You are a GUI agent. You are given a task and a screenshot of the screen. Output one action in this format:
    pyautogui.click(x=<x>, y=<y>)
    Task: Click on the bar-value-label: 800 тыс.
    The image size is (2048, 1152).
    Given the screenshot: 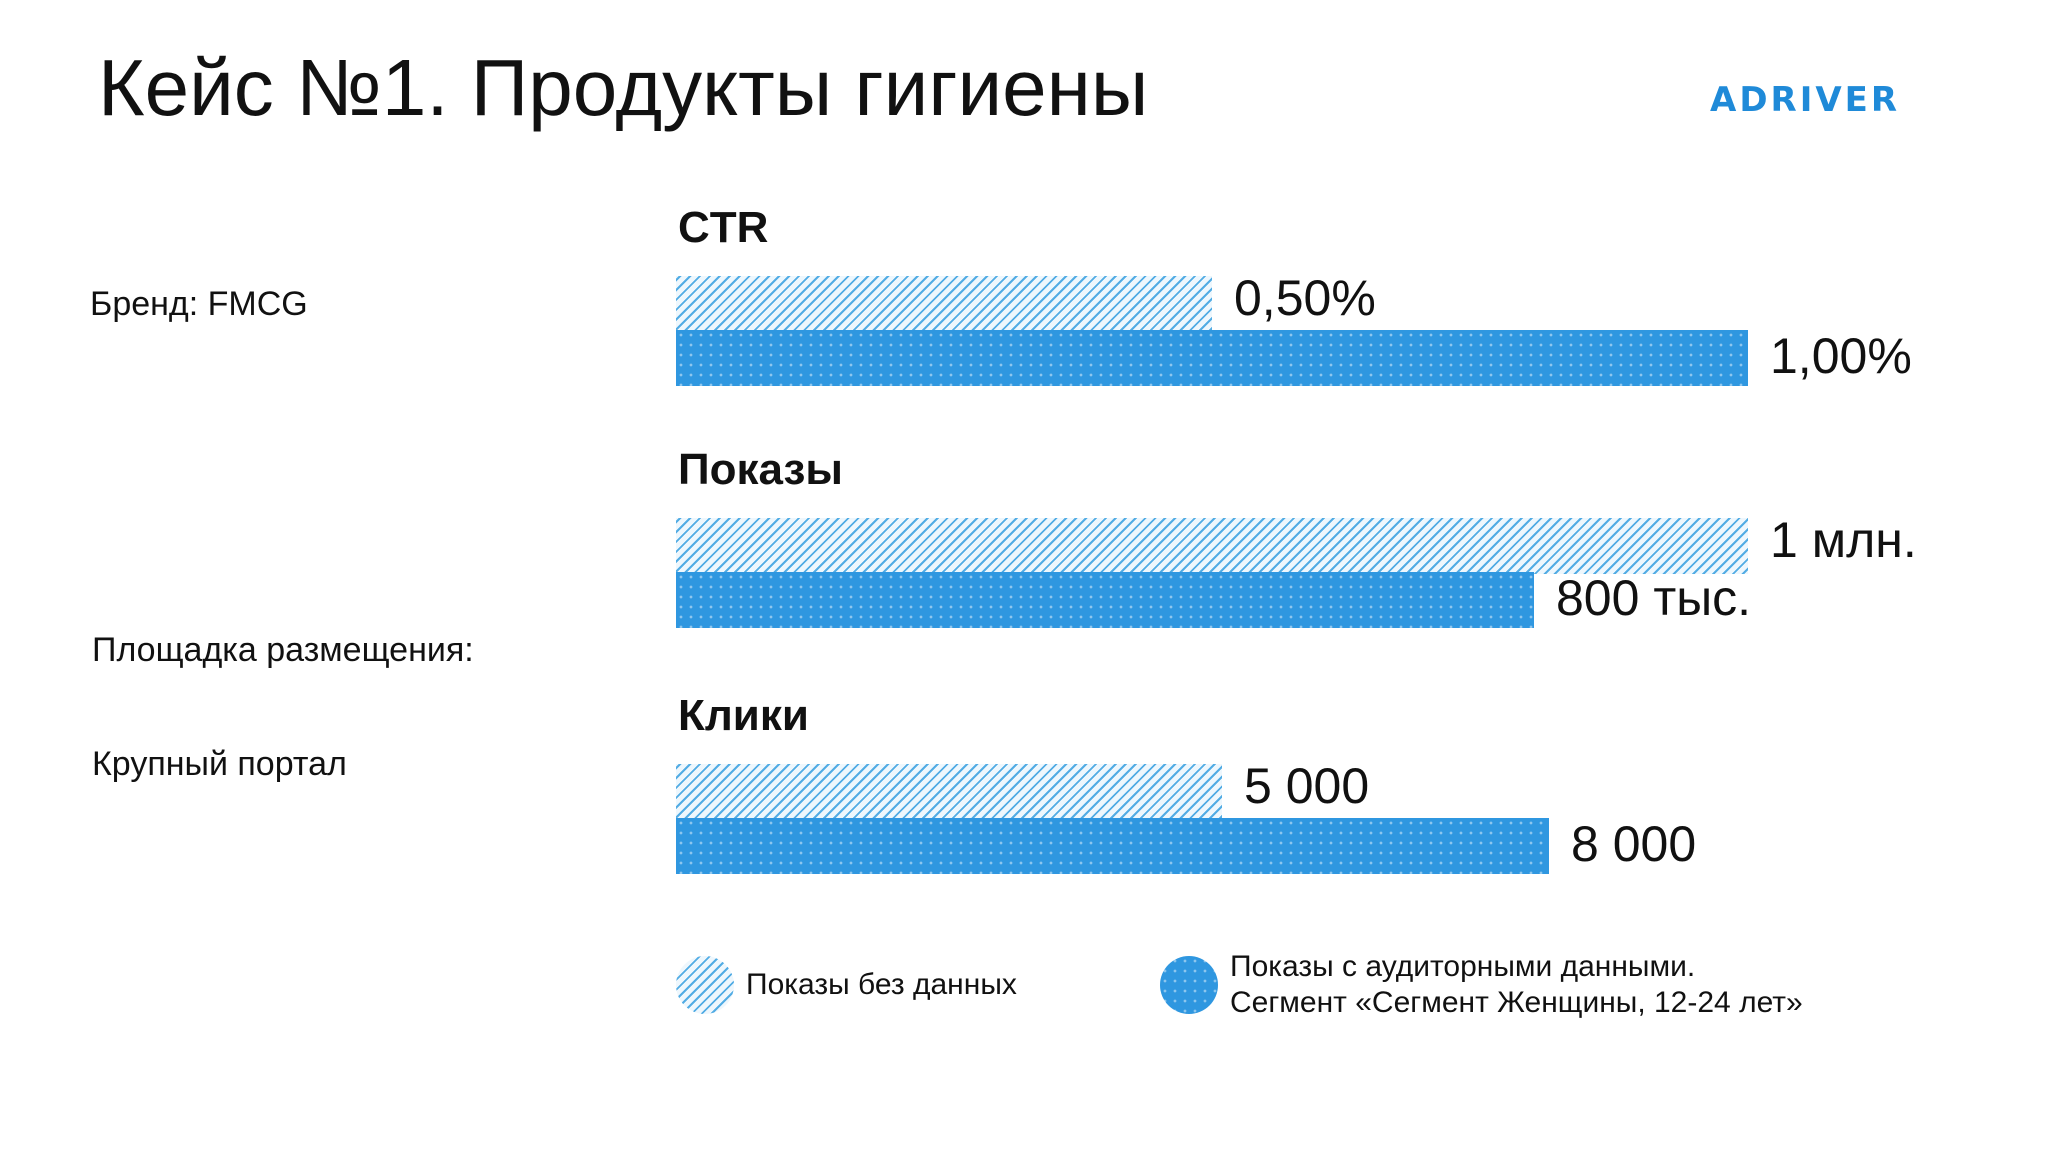 What is the action you would take?
    pyautogui.click(x=1654, y=598)
    